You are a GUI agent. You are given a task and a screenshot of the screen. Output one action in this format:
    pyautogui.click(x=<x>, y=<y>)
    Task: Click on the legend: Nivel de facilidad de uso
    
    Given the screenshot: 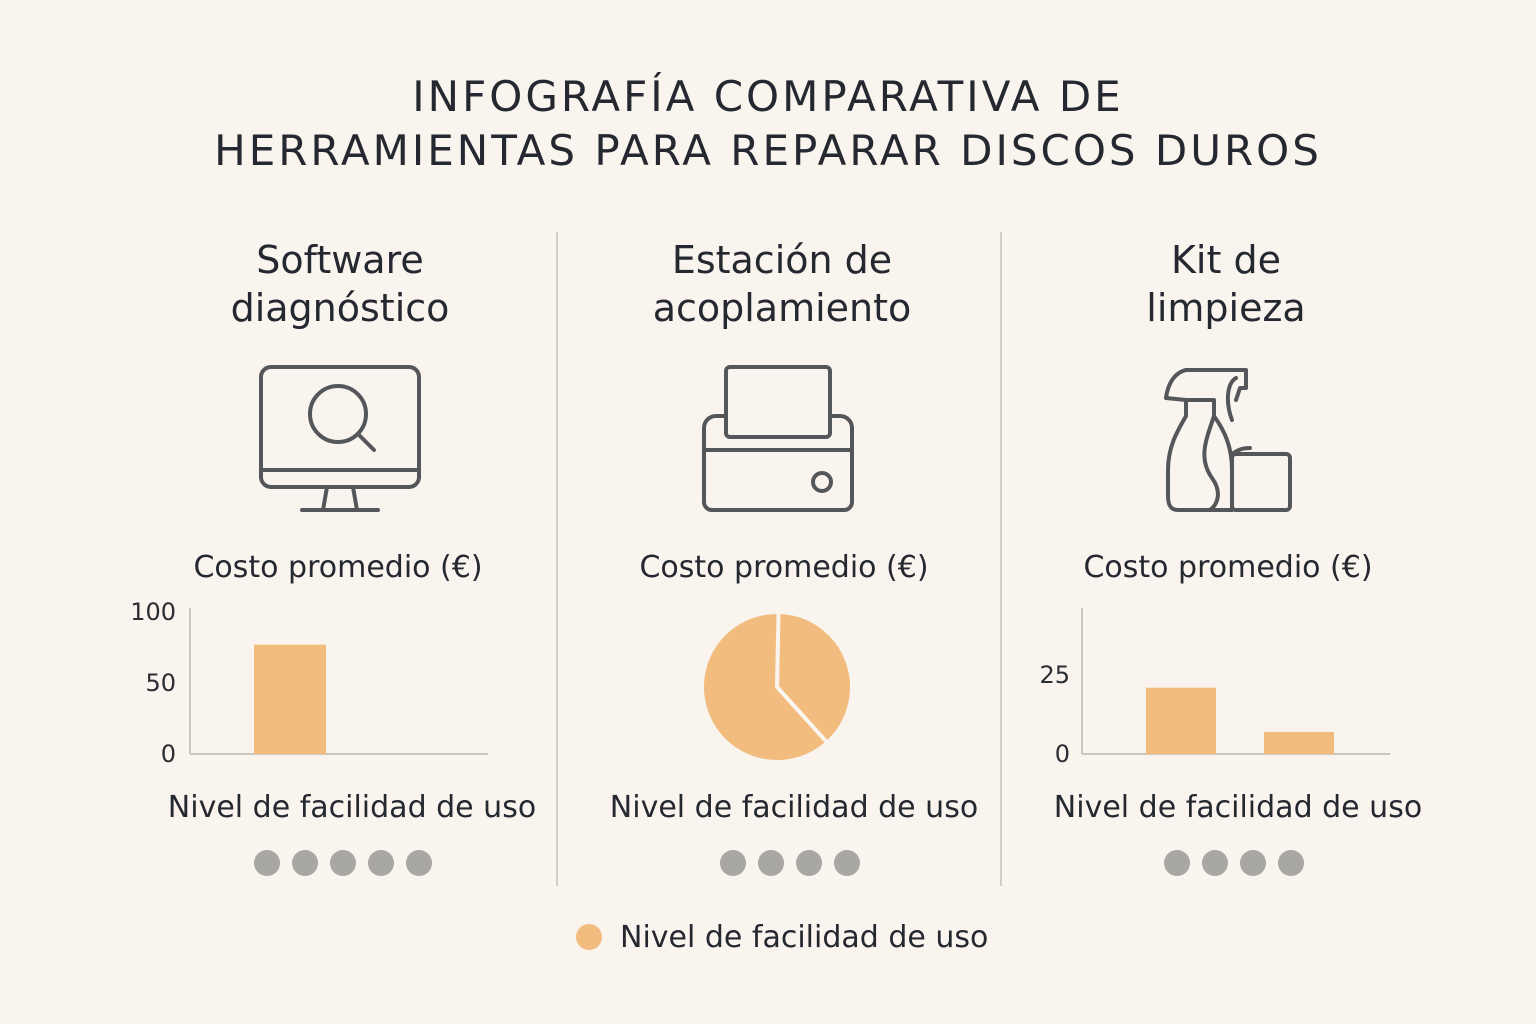 What is the action you would take?
    pyautogui.click(x=782, y=937)
    